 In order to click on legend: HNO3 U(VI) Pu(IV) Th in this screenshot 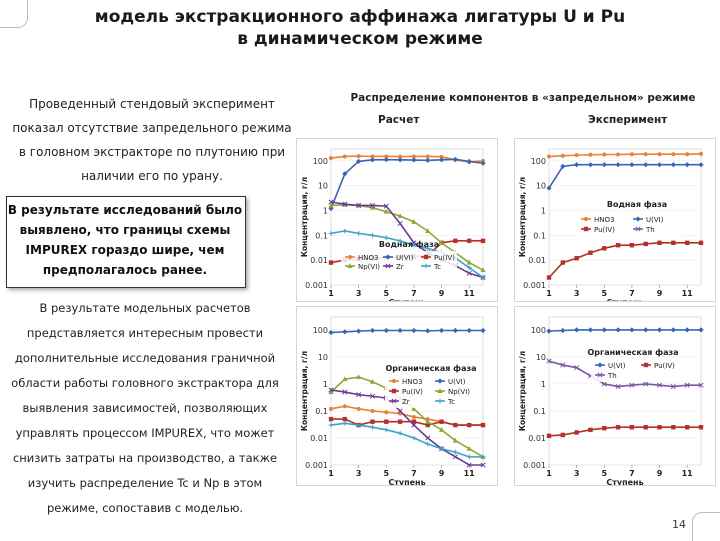, I will do `click(630, 224)`.